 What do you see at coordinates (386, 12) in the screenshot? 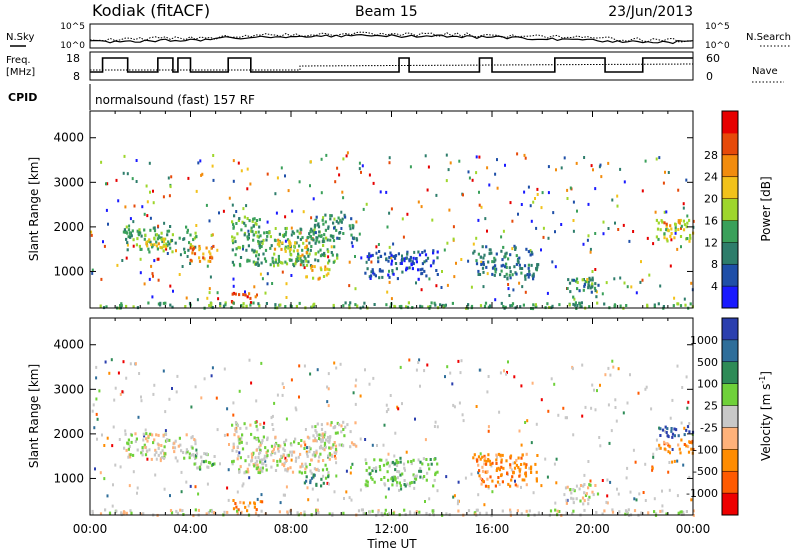
I see `beam-title: Beam 15` at bounding box center [386, 12].